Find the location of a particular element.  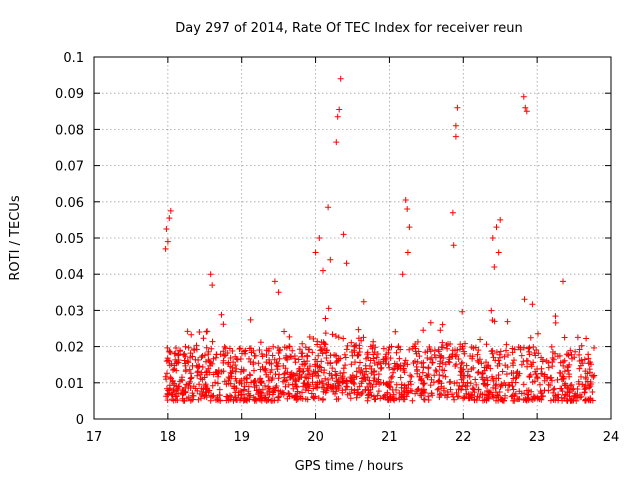

x-tick-label: 24 is located at coordinates (611, 437).